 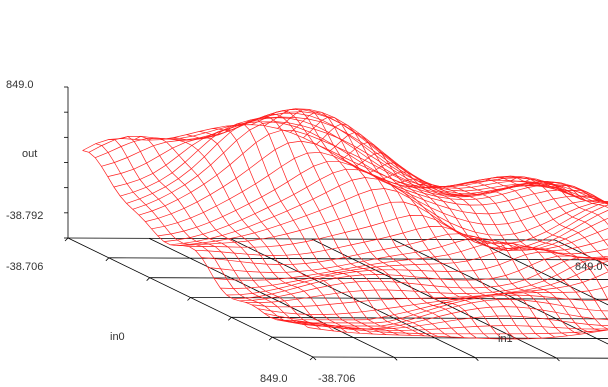 What do you see at coordinates (505, 339) in the screenshot?
I see `y-axis-label: in1` at bounding box center [505, 339].